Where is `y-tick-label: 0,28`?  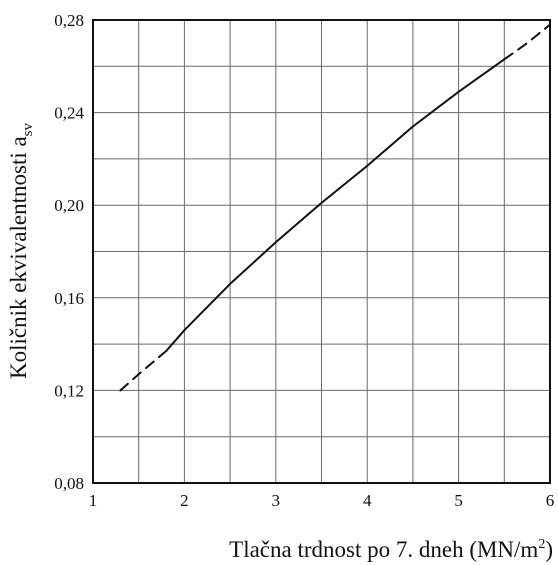
y-tick-label: 0,28 is located at coordinates (69, 20).